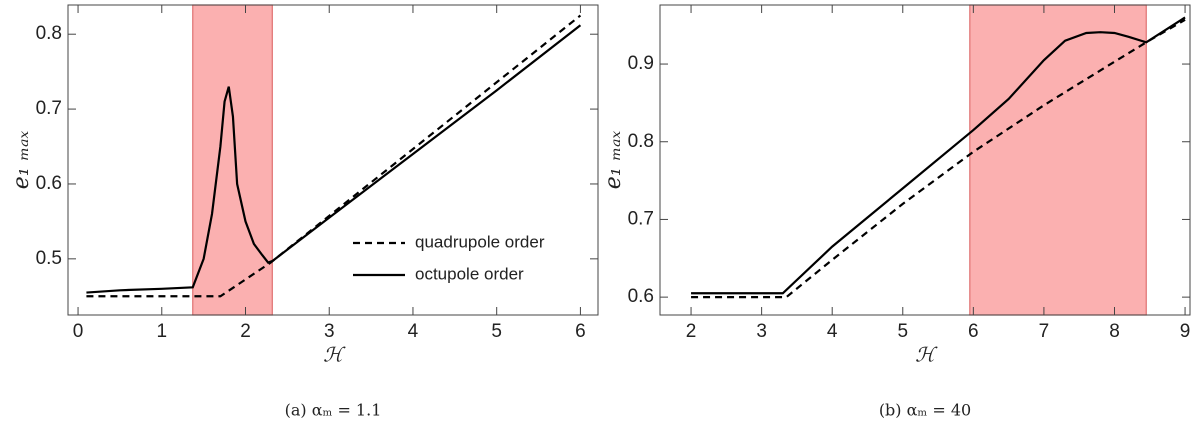 This screenshot has width=1200, height=429. I want to click on legend-label: quadrupole order, so click(480, 241).